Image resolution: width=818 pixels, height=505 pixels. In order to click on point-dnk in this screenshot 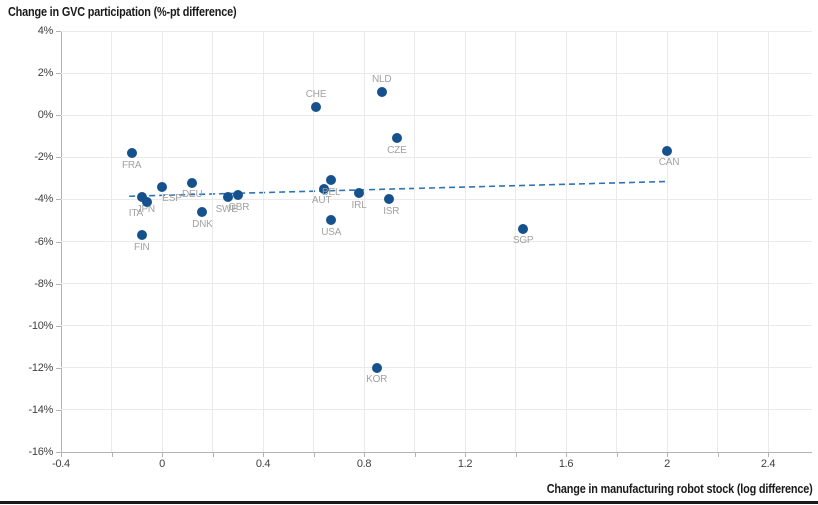, I will do `click(202, 212)`.